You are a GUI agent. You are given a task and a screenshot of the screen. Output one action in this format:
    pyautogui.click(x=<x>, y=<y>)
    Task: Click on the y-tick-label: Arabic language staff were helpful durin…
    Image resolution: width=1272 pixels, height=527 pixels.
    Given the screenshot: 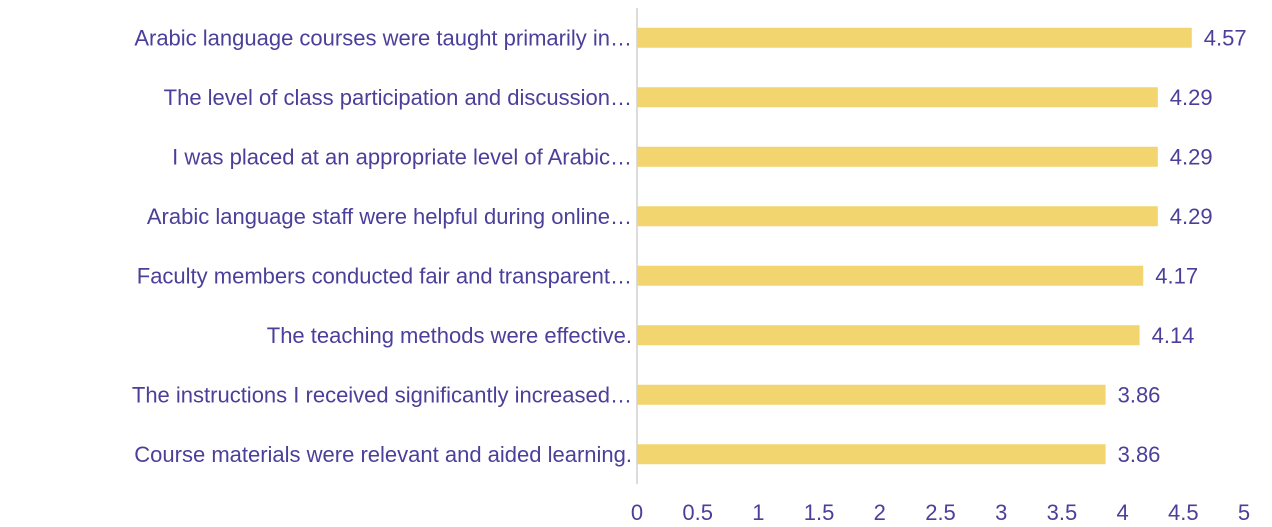 What is the action you would take?
    pyautogui.click(x=389, y=216)
    